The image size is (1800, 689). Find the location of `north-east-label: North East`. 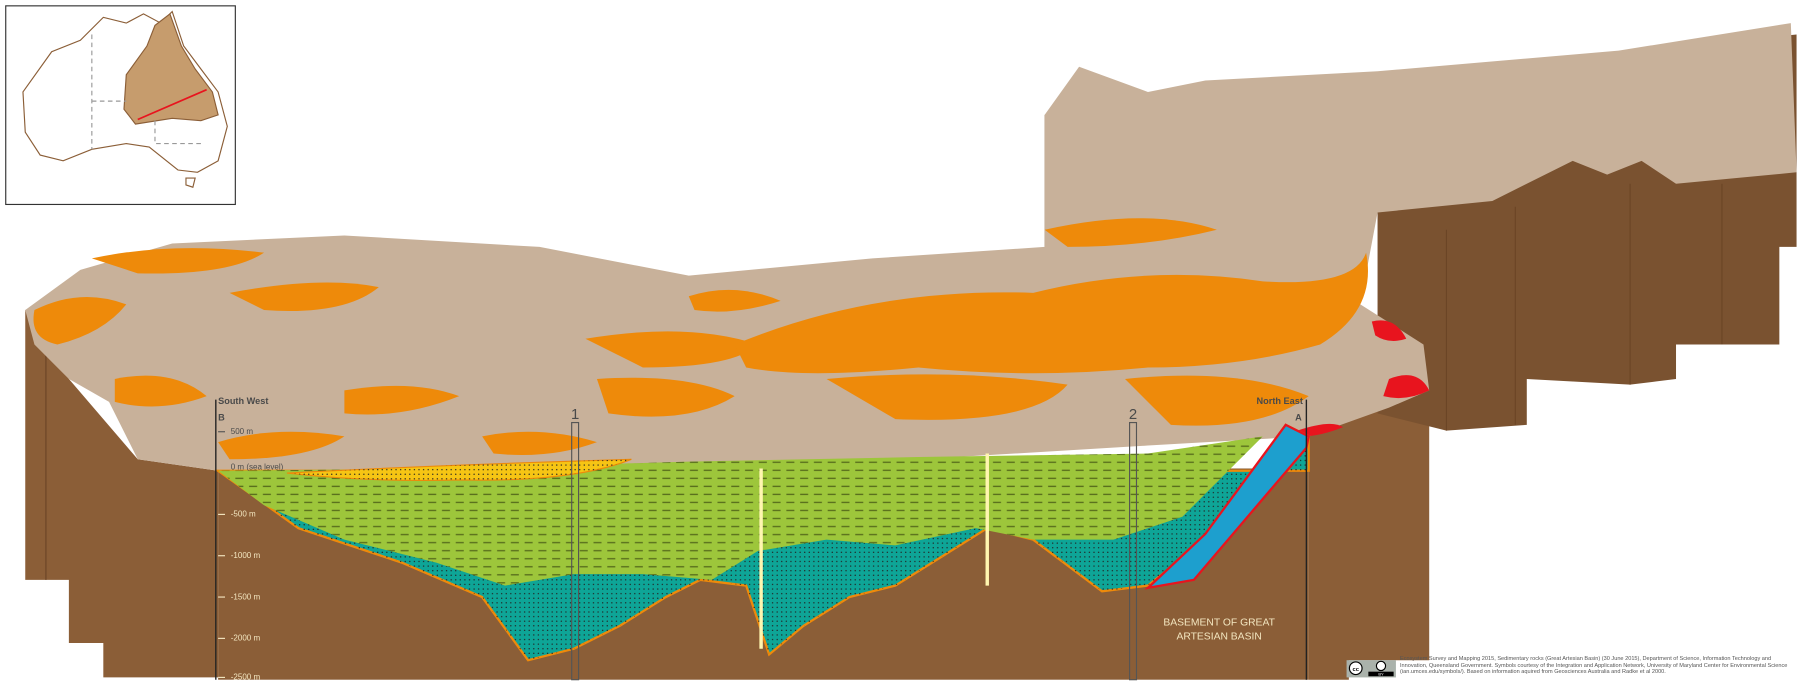

north-east-label: North East is located at coordinates (1280, 401).